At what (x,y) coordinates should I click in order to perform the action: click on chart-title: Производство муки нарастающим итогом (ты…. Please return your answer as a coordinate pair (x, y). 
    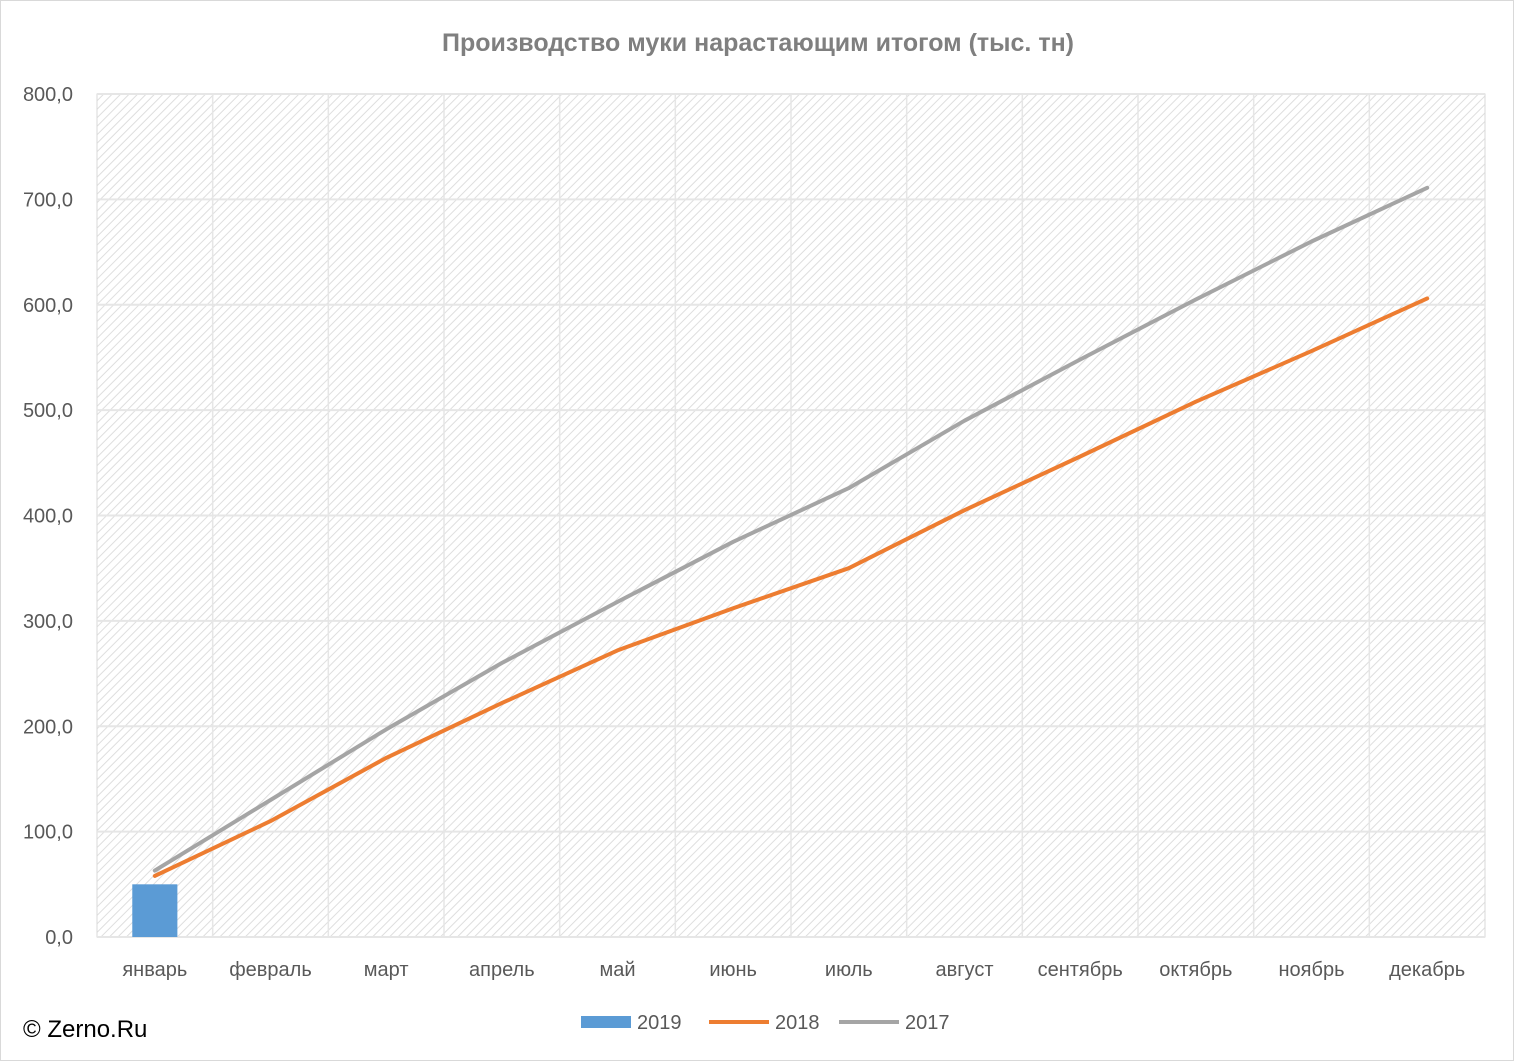
    Looking at the image, I should click on (757, 43).